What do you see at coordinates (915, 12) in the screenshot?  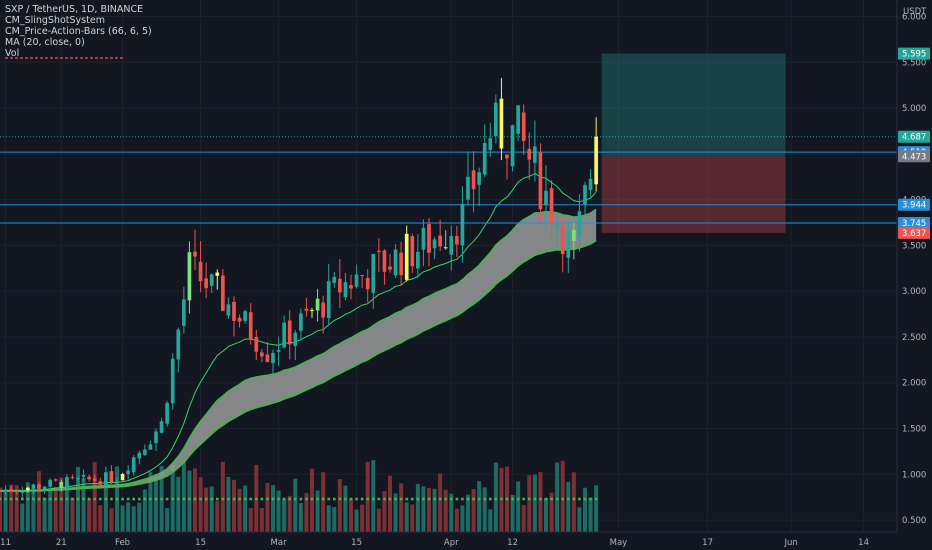 I see `y-axis-unit-label: USDT` at bounding box center [915, 12].